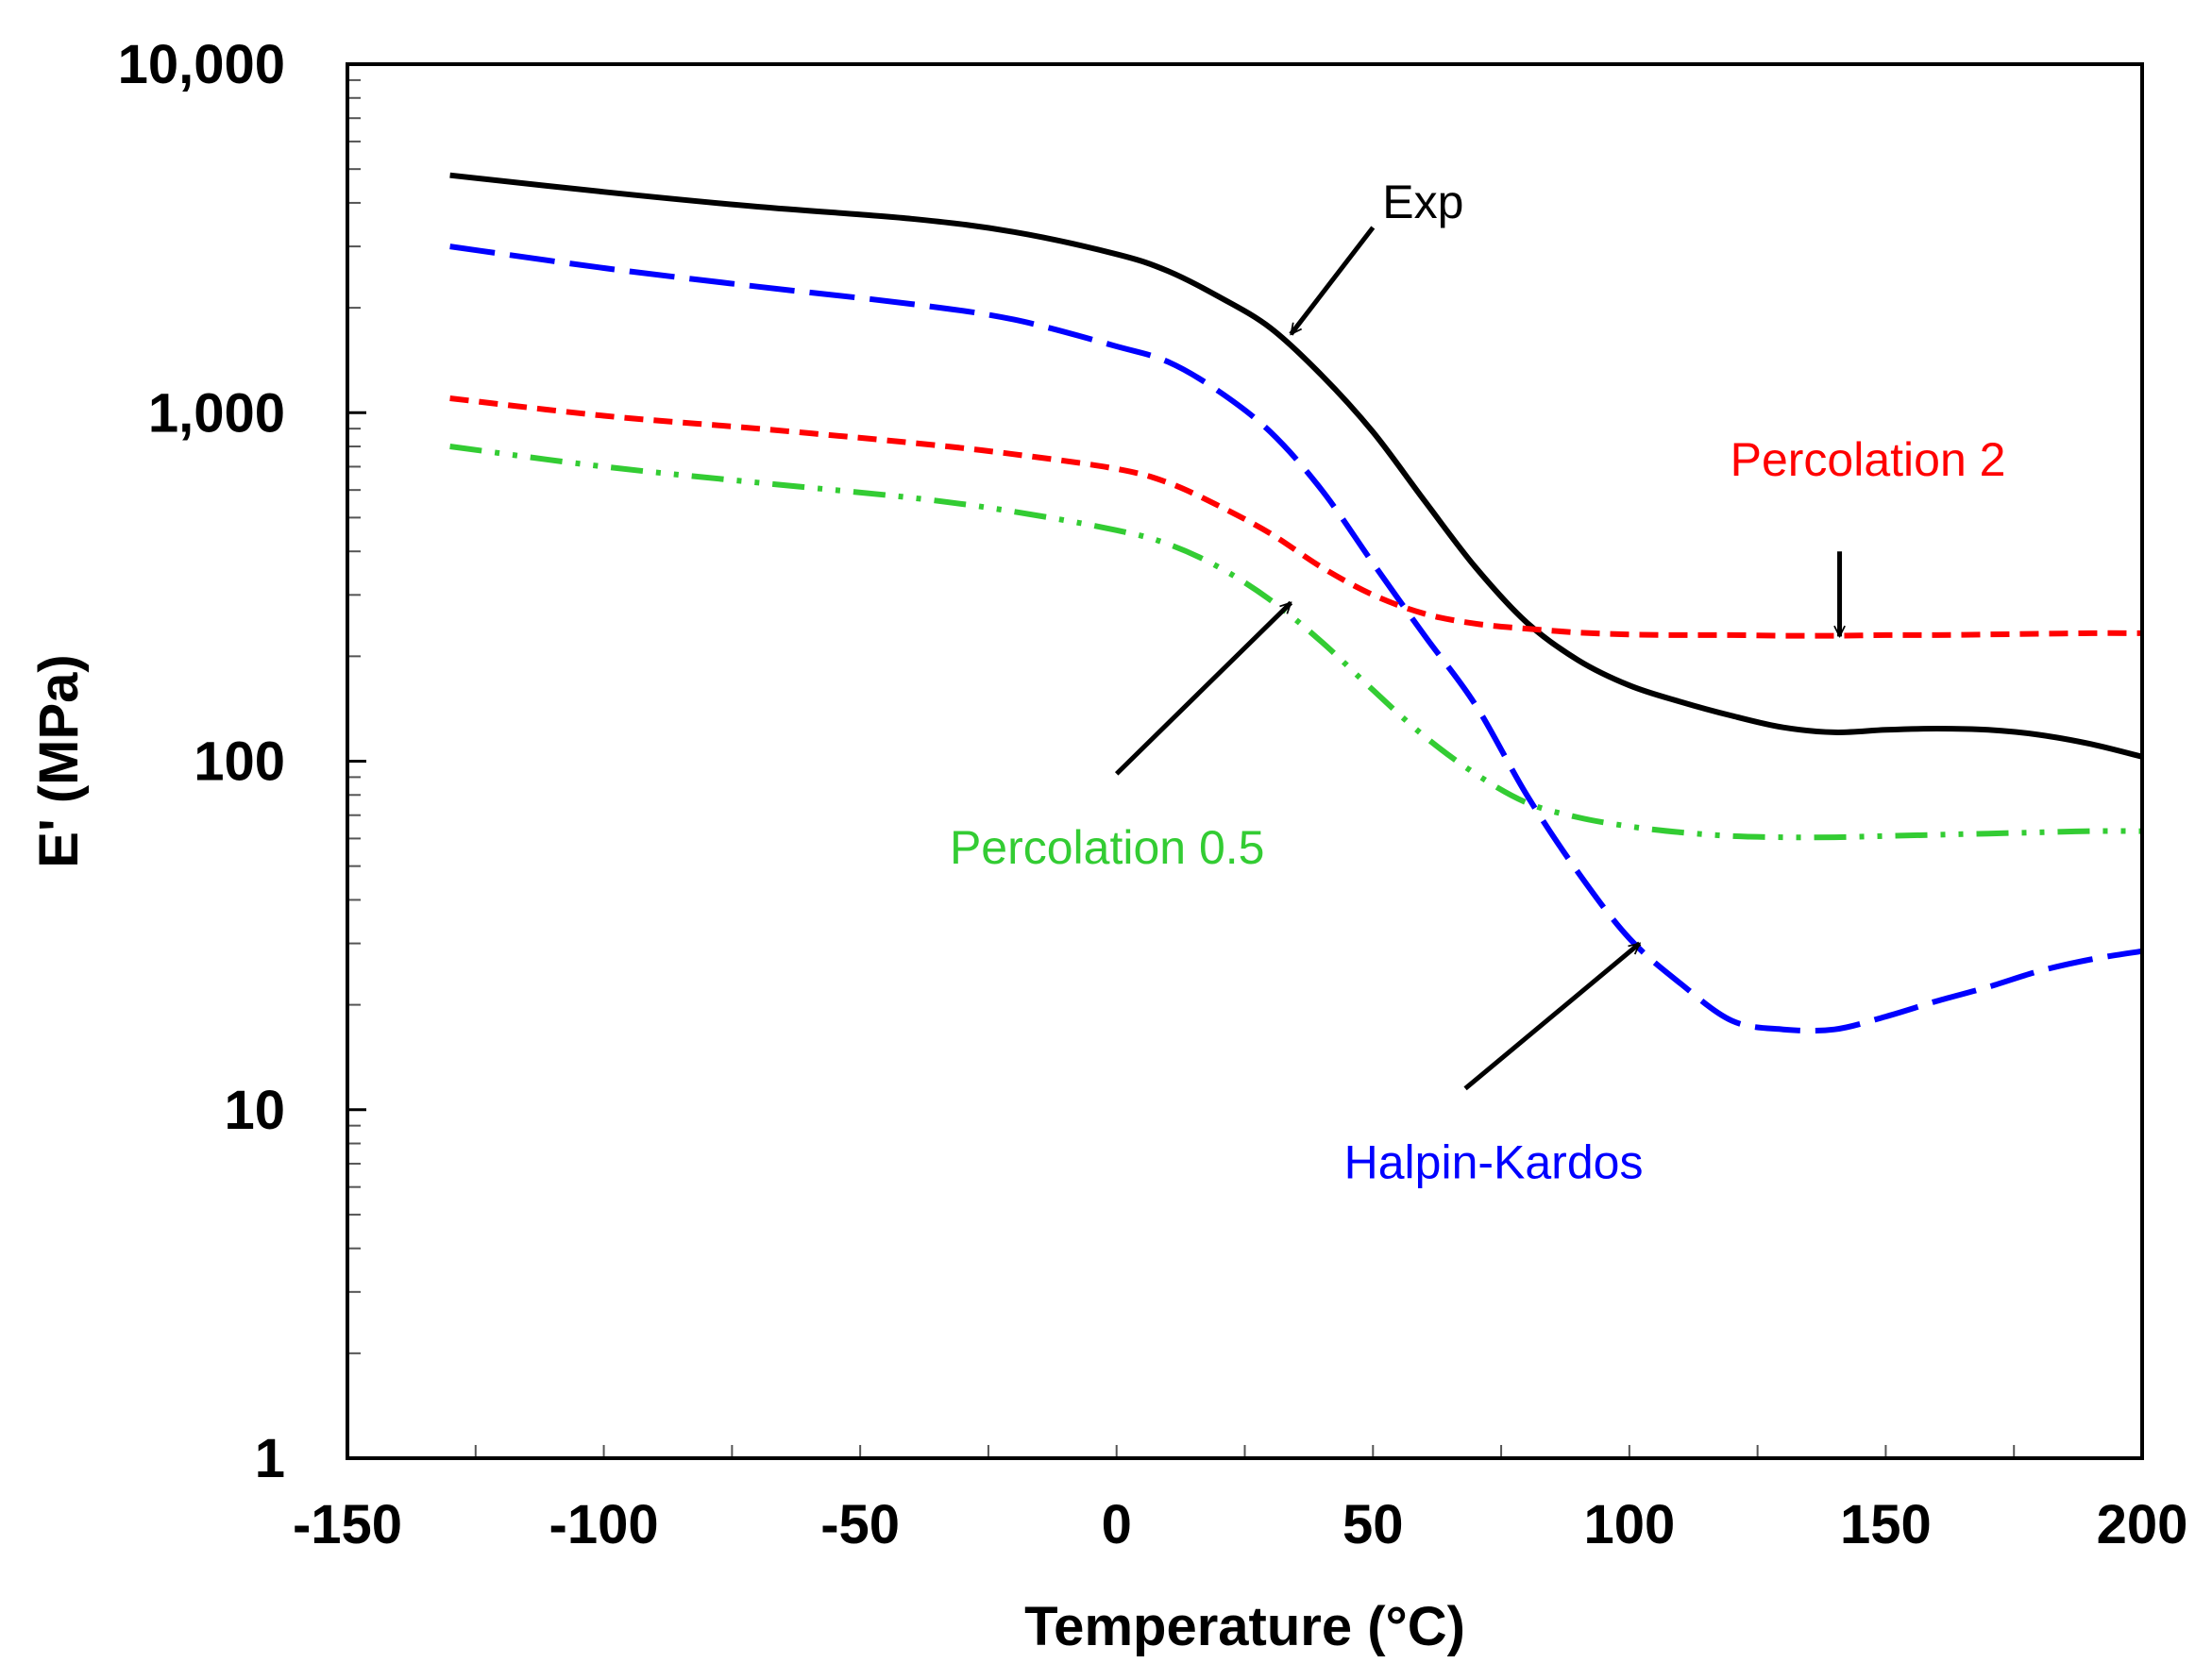  What do you see at coordinates (1886, 1524) in the screenshot?
I see `x-tick-label: 150` at bounding box center [1886, 1524].